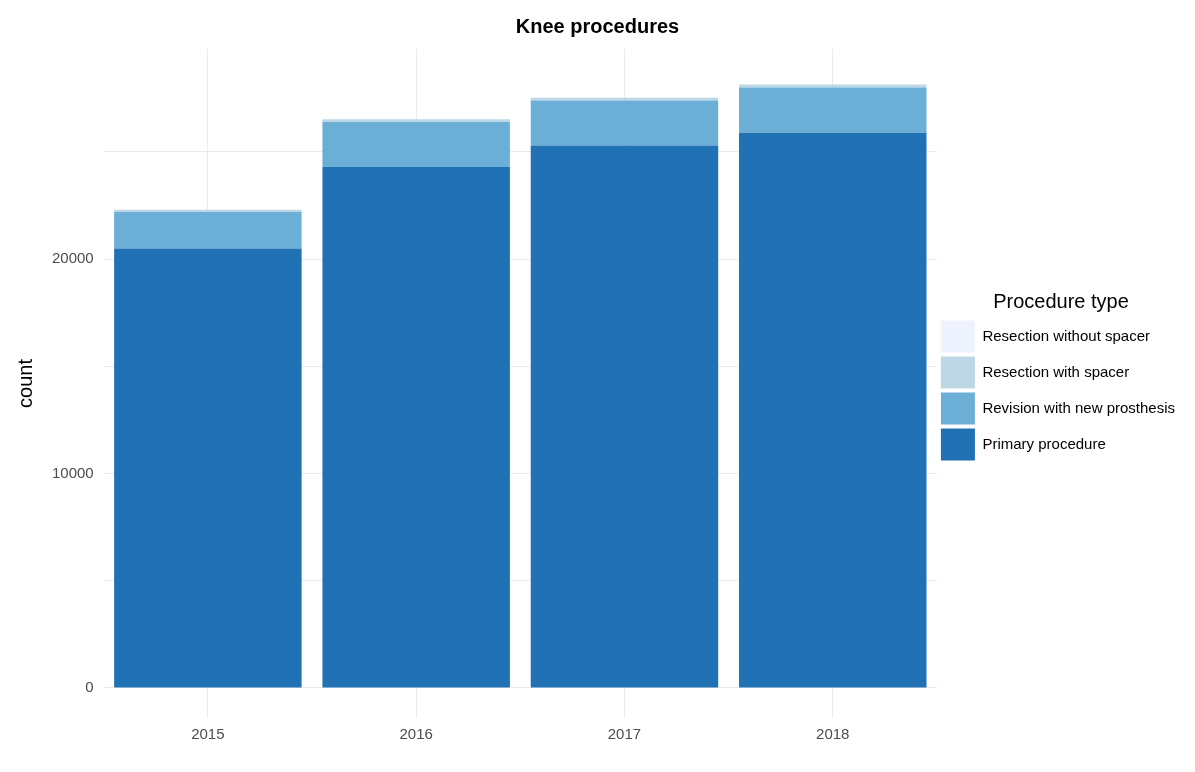 This screenshot has height=772, width=1195. What do you see at coordinates (624, 734) in the screenshot?
I see `x-tick-label: 2017` at bounding box center [624, 734].